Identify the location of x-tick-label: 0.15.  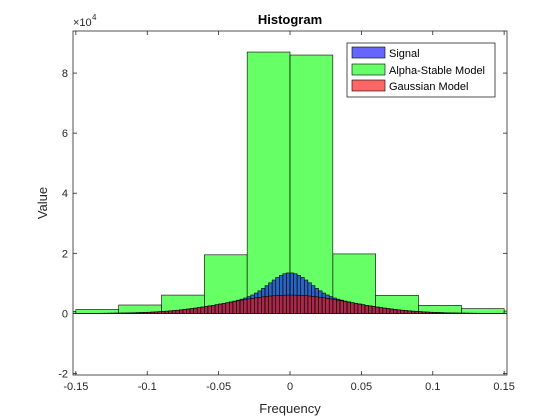
(503, 387).